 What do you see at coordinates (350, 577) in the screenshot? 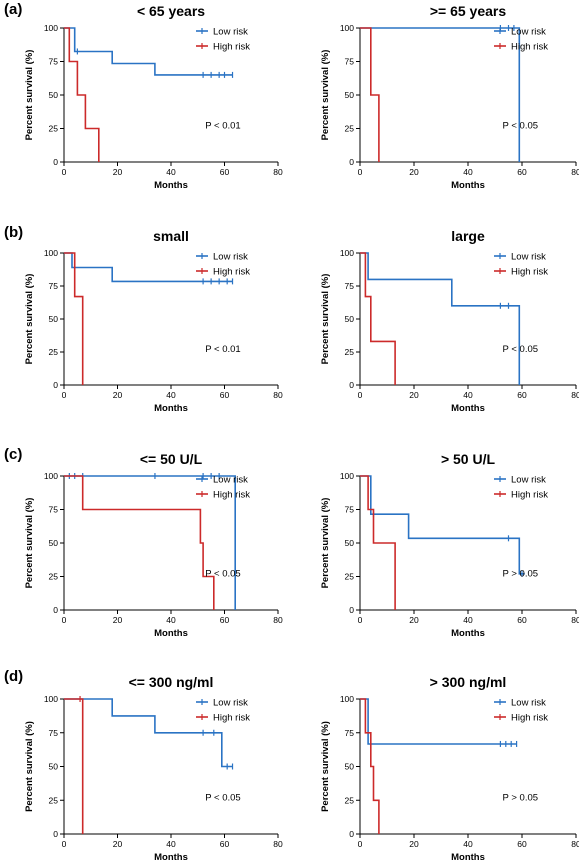
I see `chart-gt50-y-tick-label: 25` at bounding box center [350, 577].